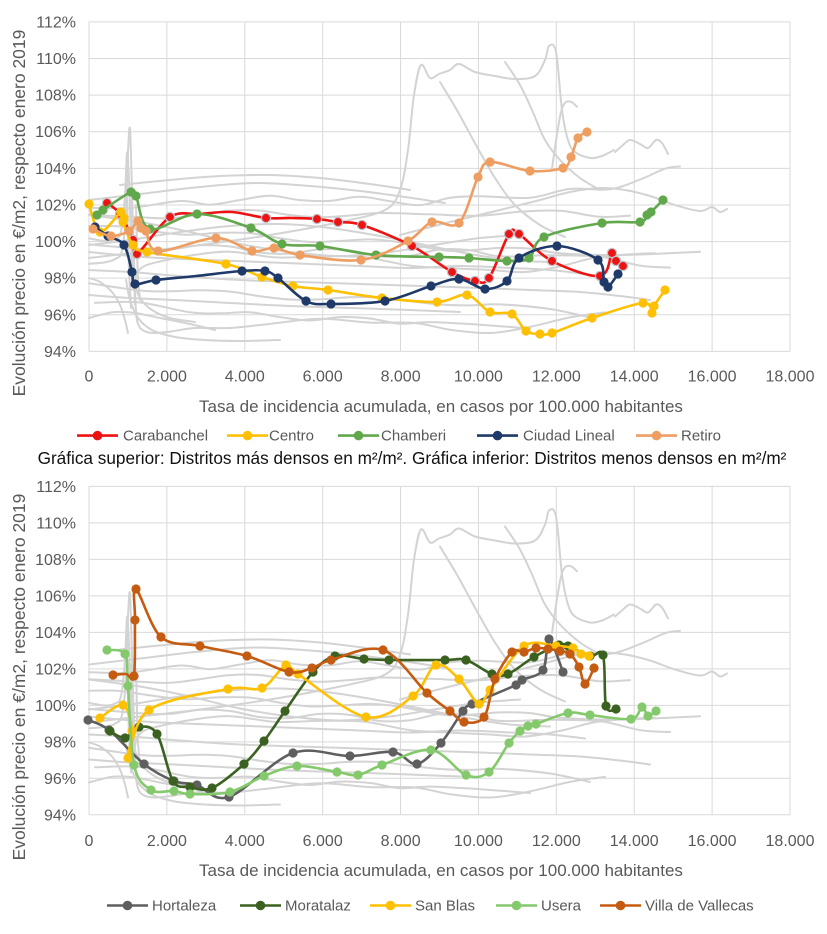  I want to click on svg-text: Carabanchel, so click(165, 436).